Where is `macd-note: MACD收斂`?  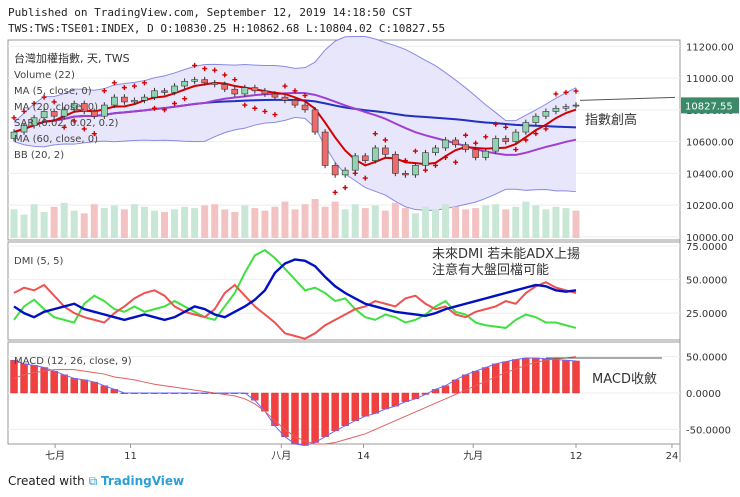
macd-note: MACD收斂 is located at coordinates (624, 379).